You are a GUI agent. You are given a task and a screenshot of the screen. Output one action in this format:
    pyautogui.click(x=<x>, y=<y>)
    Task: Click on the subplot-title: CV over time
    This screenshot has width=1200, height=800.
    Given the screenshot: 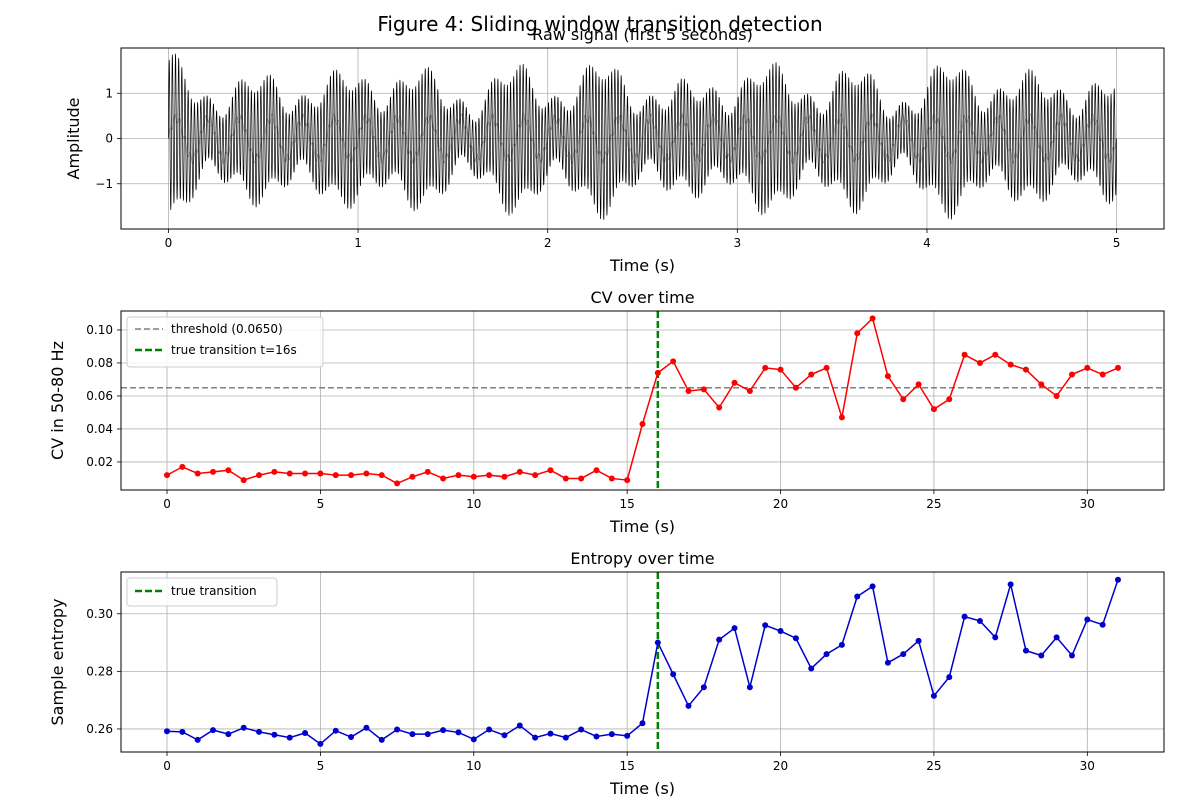 What is the action you would take?
    pyautogui.click(x=642, y=297)
    